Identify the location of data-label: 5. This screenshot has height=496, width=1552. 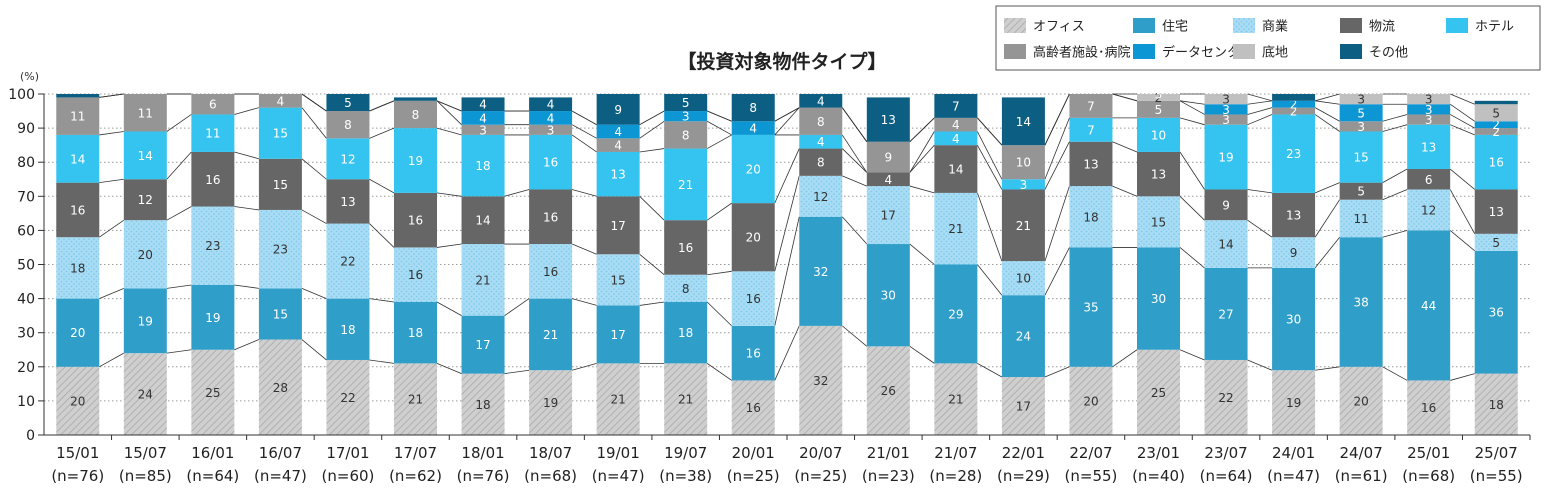
(1361, 192).